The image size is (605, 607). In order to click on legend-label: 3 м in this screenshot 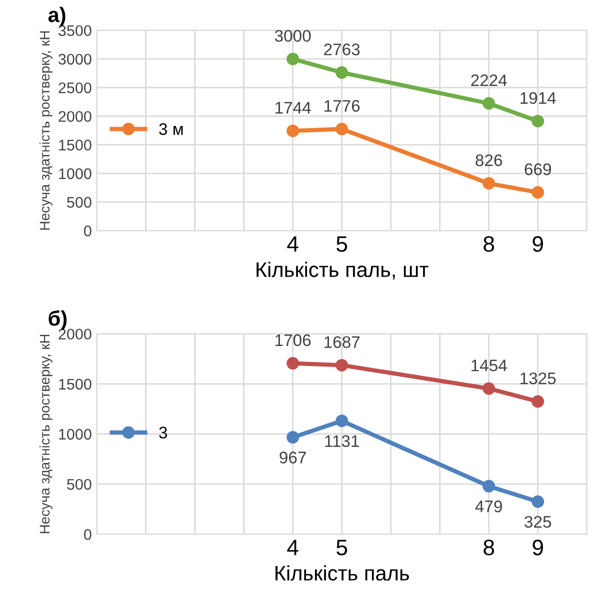, I will do `click(171, 129)`.